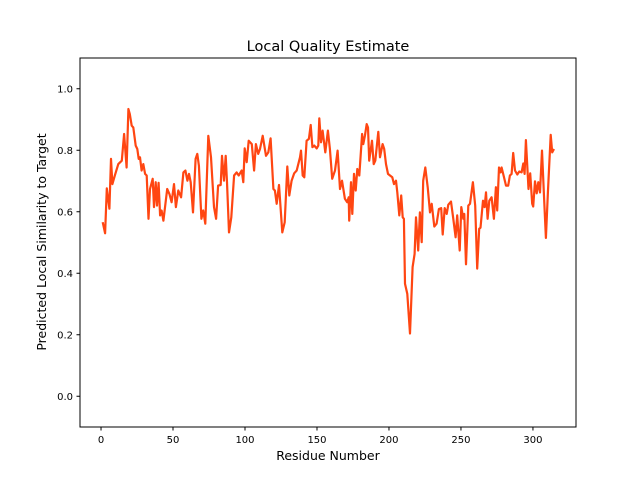  What do you see at coordinates (65, 335) in the screenshot?
I see `y-tick-label: 0.2` at bounding box center [65, 335].